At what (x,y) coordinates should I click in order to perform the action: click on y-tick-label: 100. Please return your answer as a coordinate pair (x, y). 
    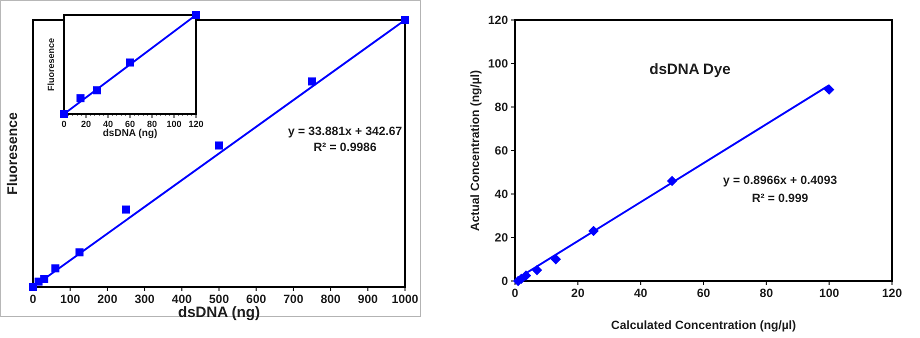
    Looking at the image, I should click on (498, 63).